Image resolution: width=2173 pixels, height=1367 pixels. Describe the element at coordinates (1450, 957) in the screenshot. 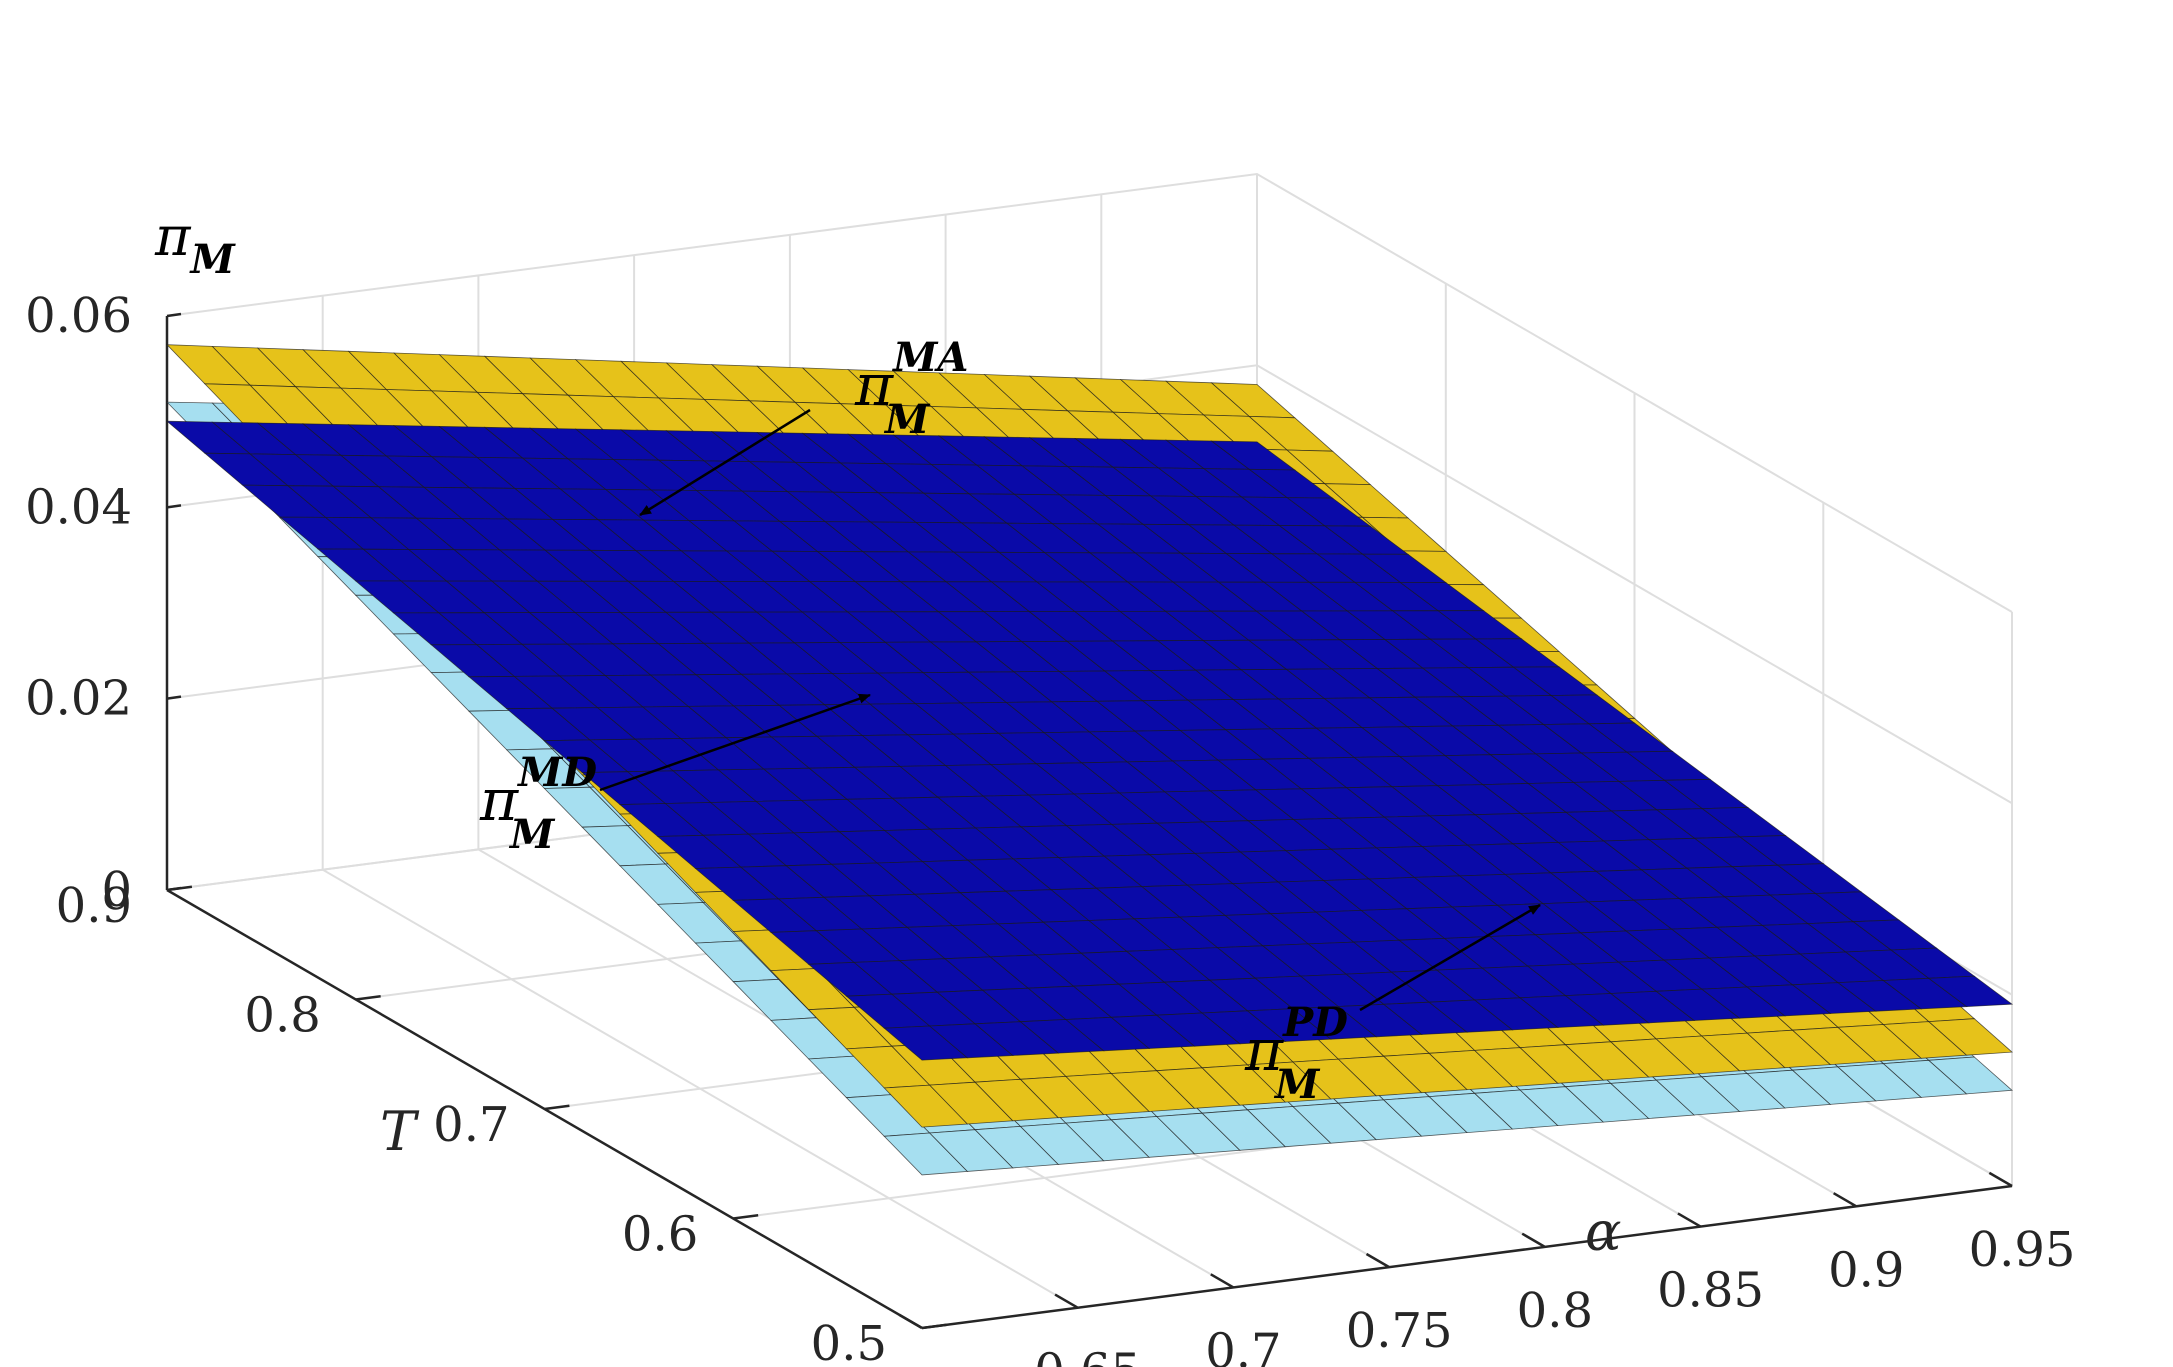

I see `annotation-arrow-pd` at that location.